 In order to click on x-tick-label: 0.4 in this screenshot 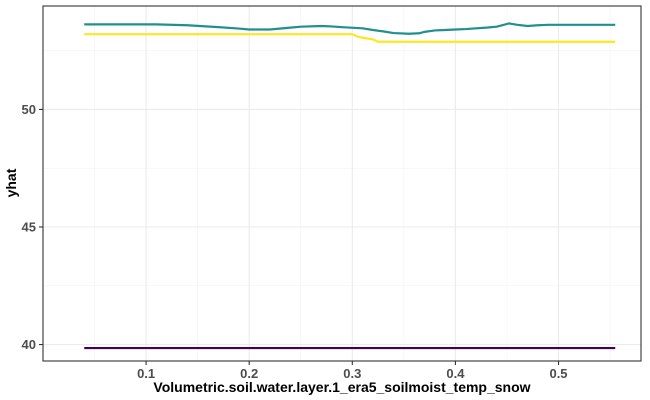, I will do `click(455, 373)`.